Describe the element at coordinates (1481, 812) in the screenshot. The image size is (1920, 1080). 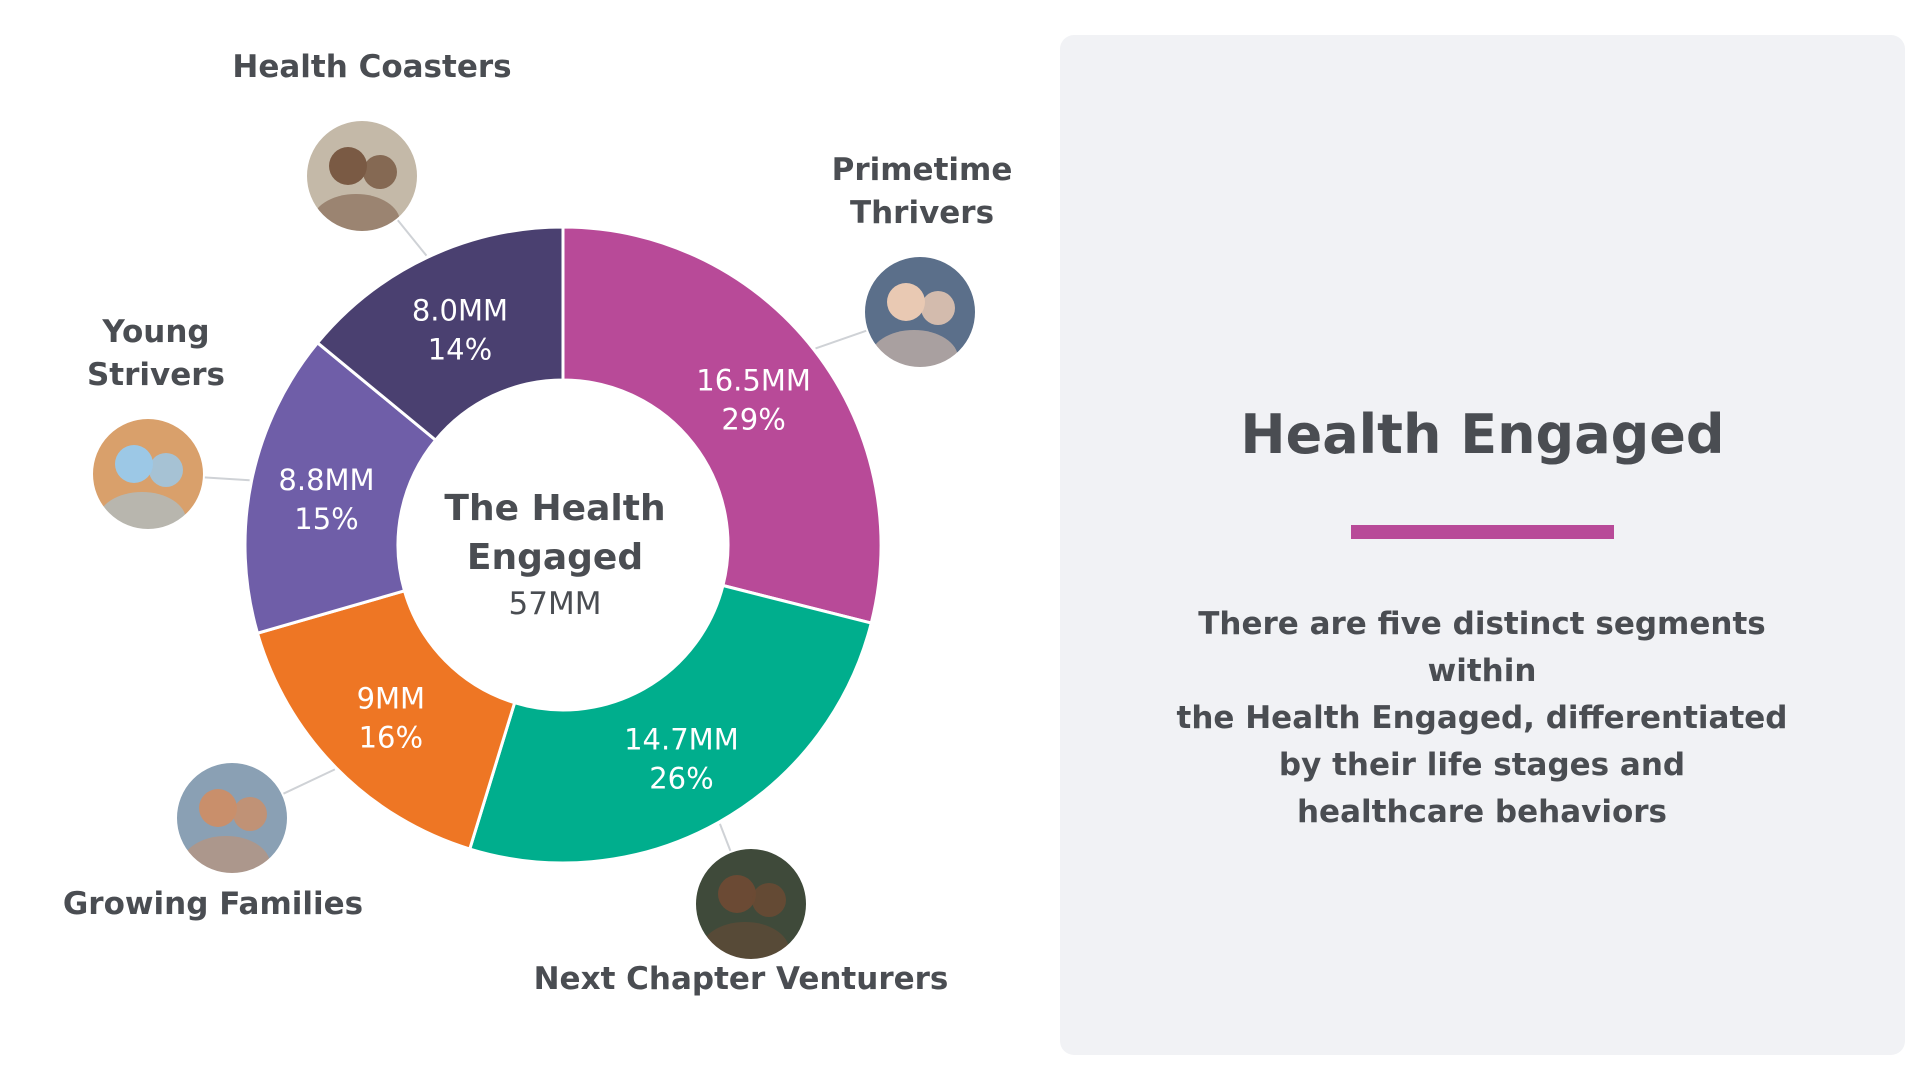
I see `panel-description-line-4: healthcare behaviors` at that location.